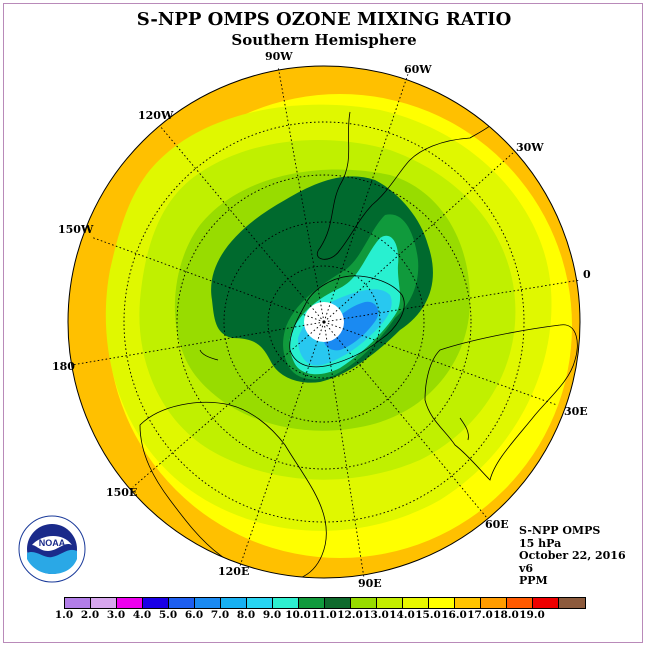 This screenshot has width=648, height=648. What do you see at coordinates (220, 615) in the screenshot?
I see `colorbar-tick-label: 7.0` at bounding box center [220, 615].